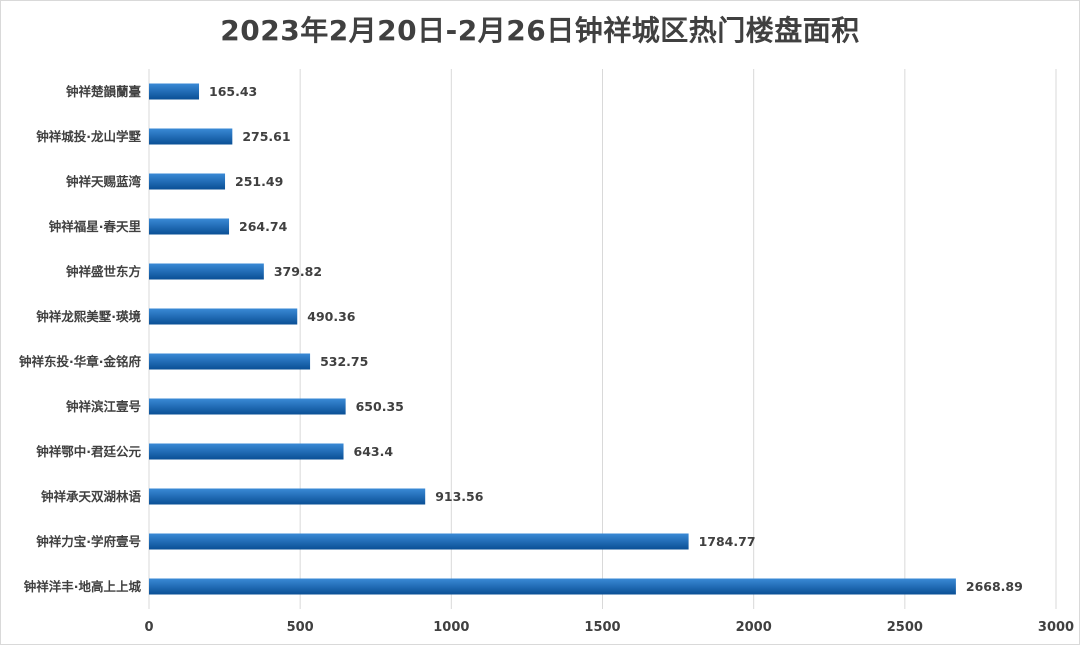  I want to click on category-label: 钟祥承天双湖林语, so click(91, 496).